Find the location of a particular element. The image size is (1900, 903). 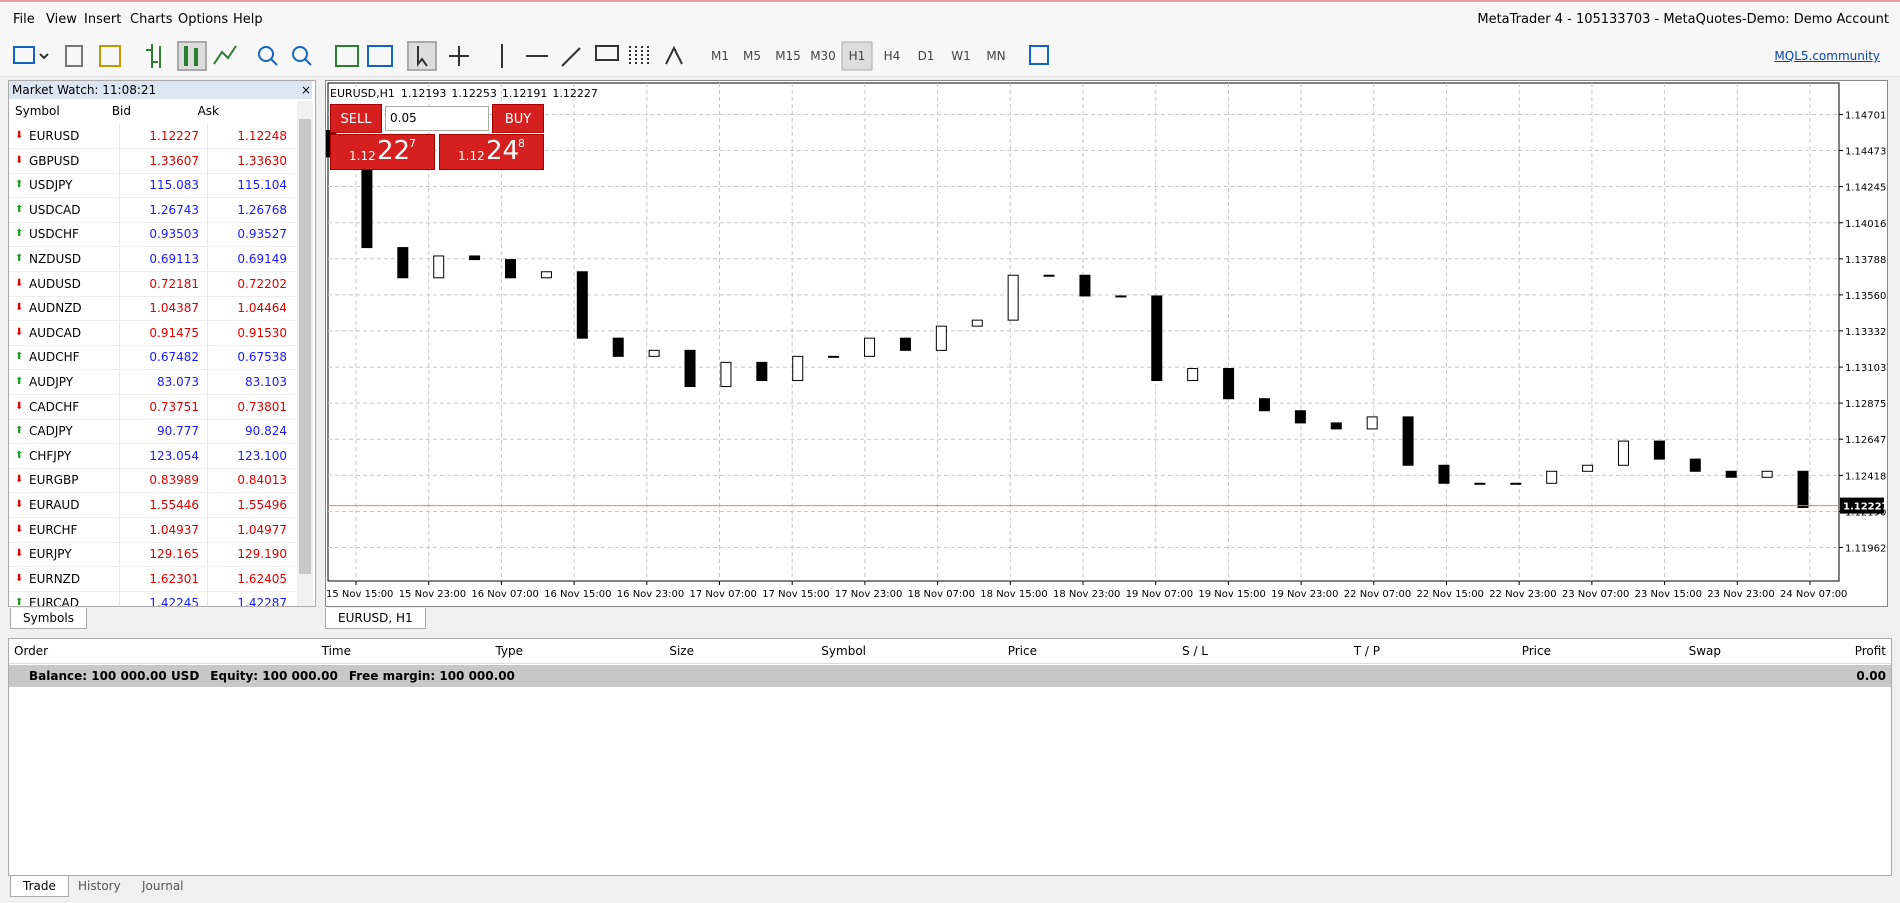

symbol-row: ⬆ AUDJPY 83.073 83.103 is located at coordinates (152, 382).